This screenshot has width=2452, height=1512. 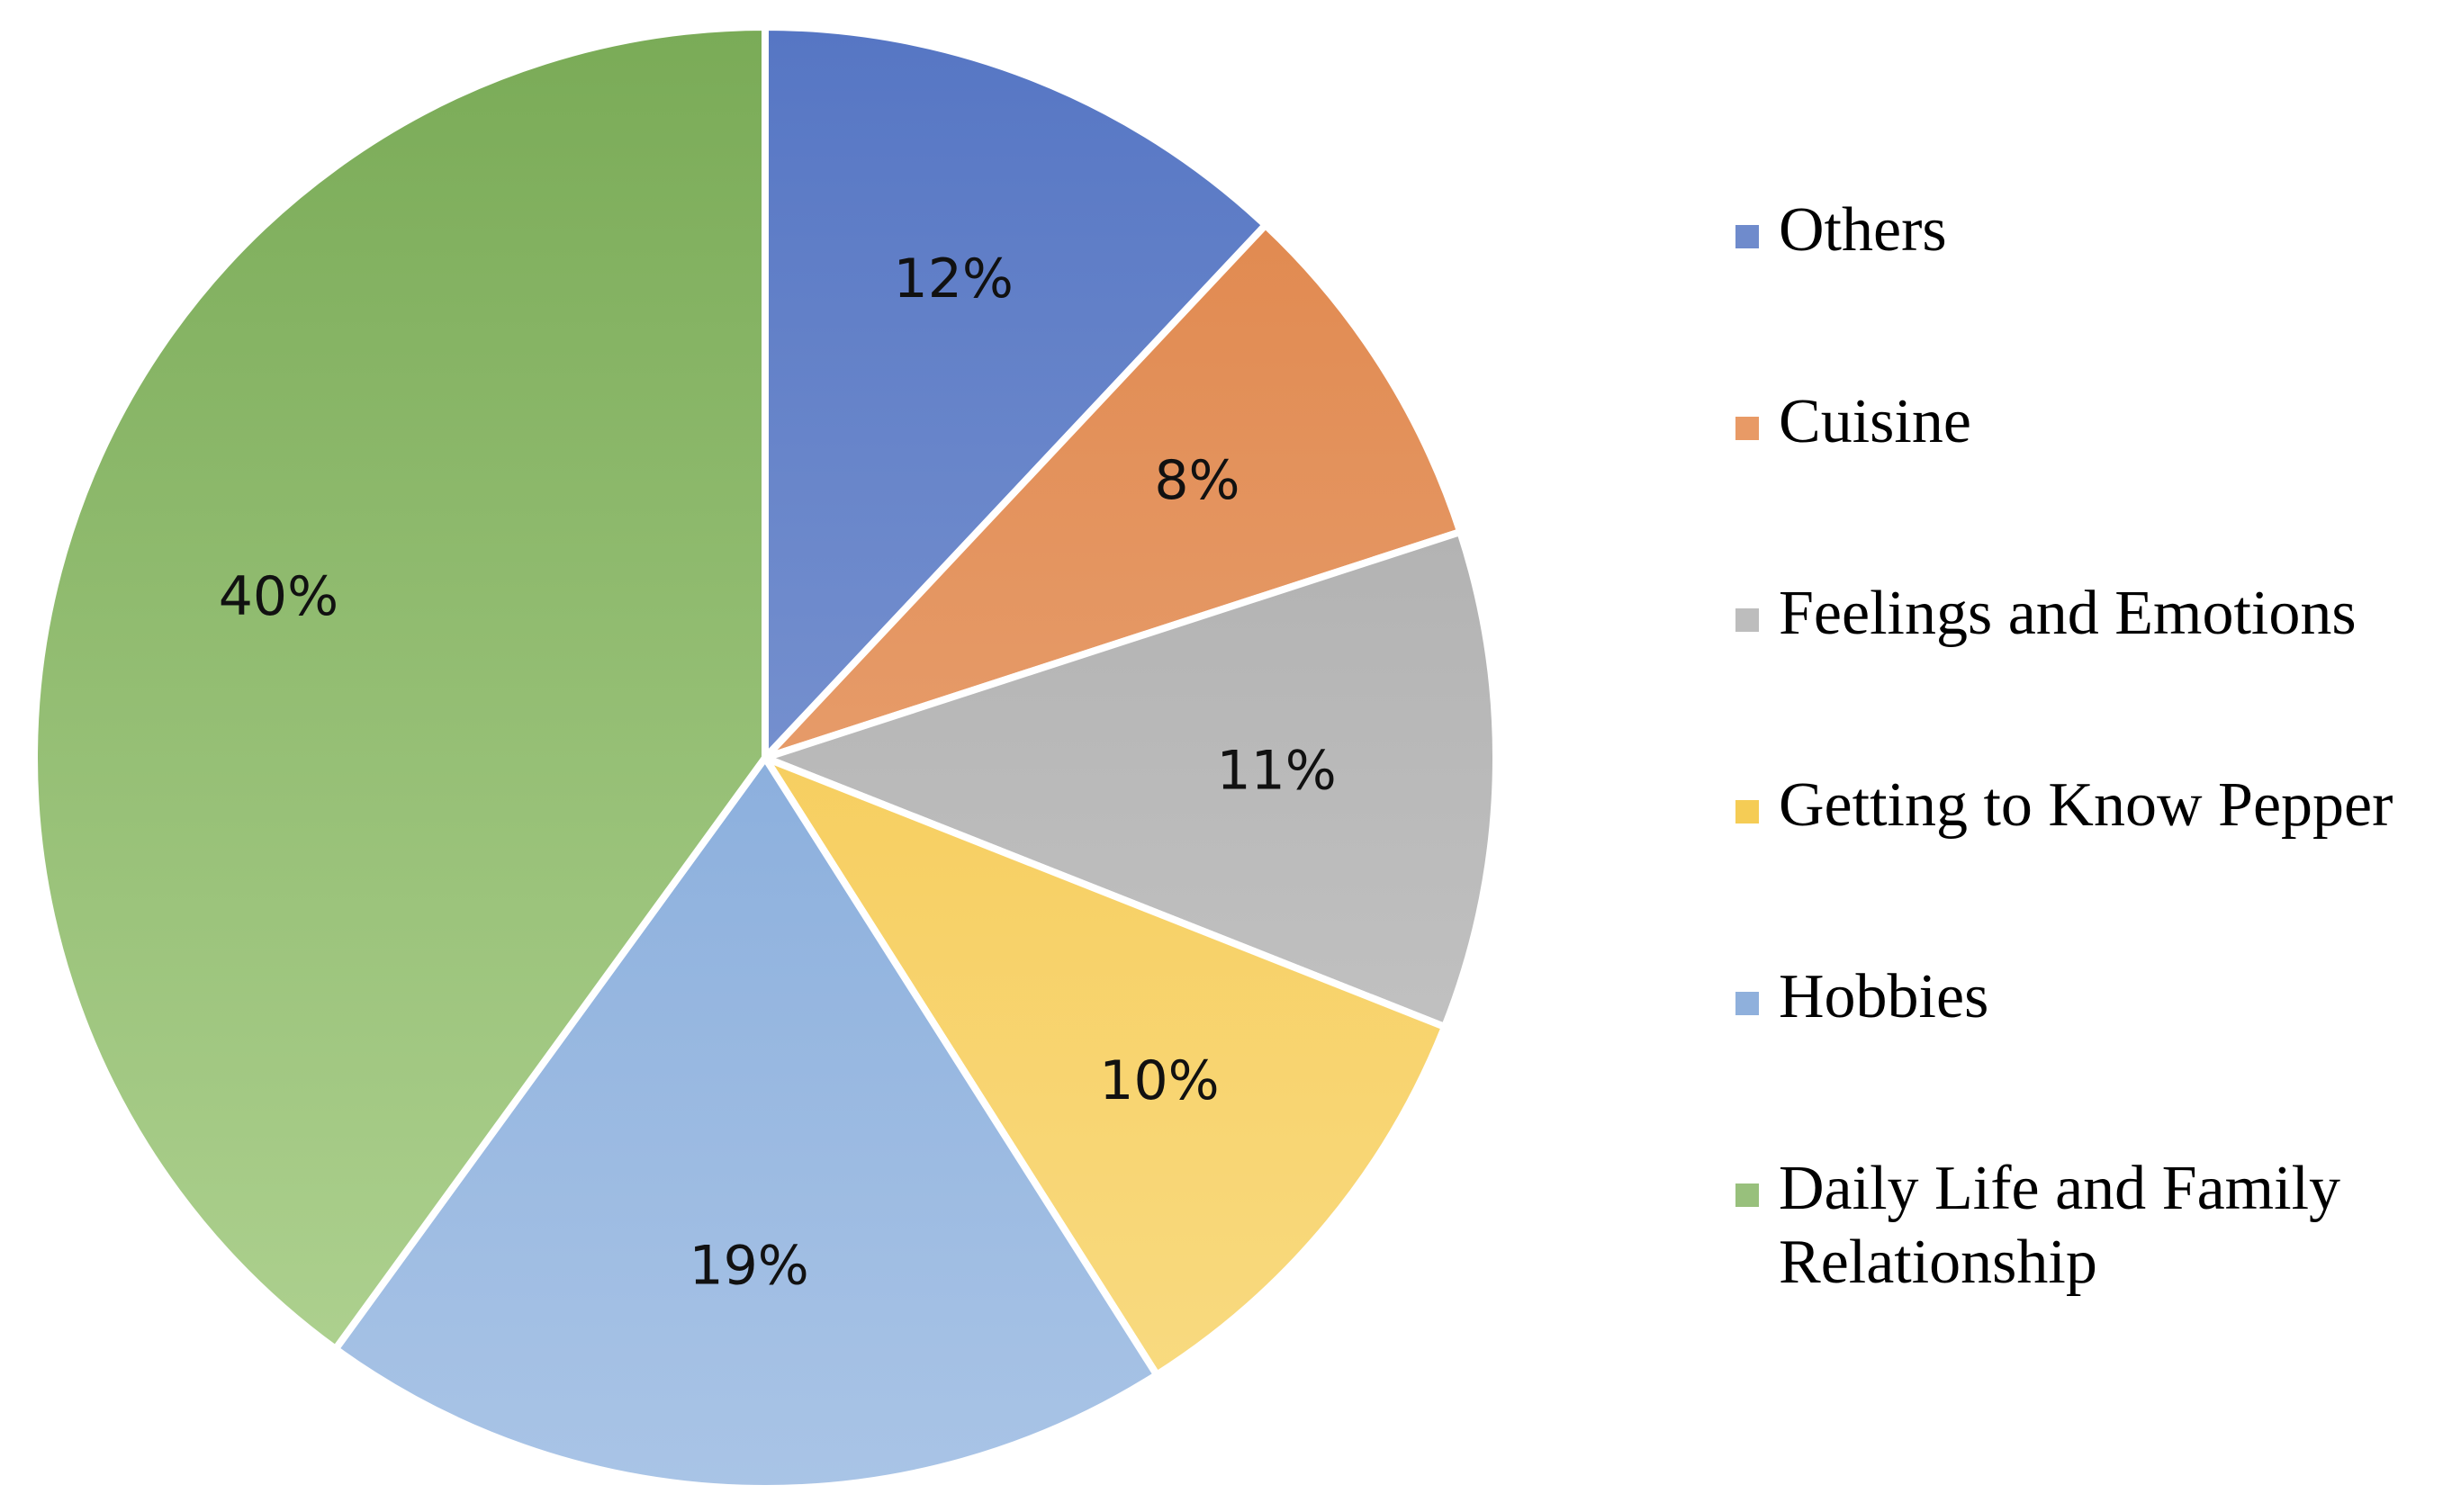 I want to click on legend-label: Hobbies, so click(x=1884, y=996).